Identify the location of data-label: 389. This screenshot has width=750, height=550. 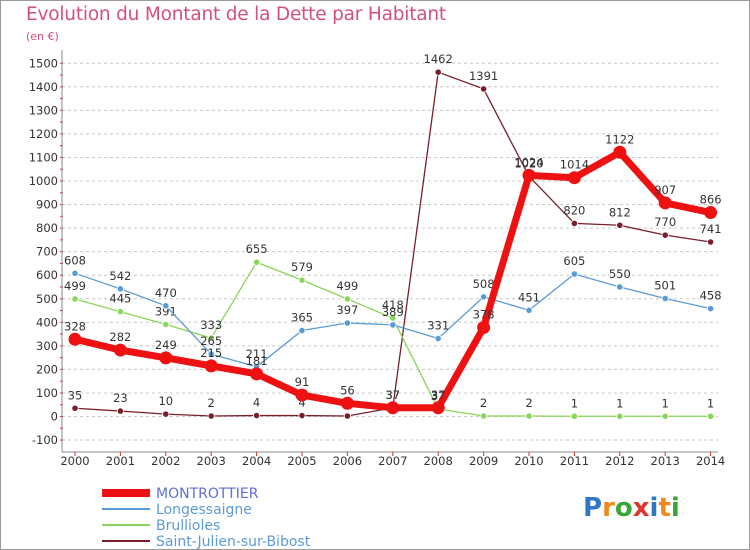
(393, 312).